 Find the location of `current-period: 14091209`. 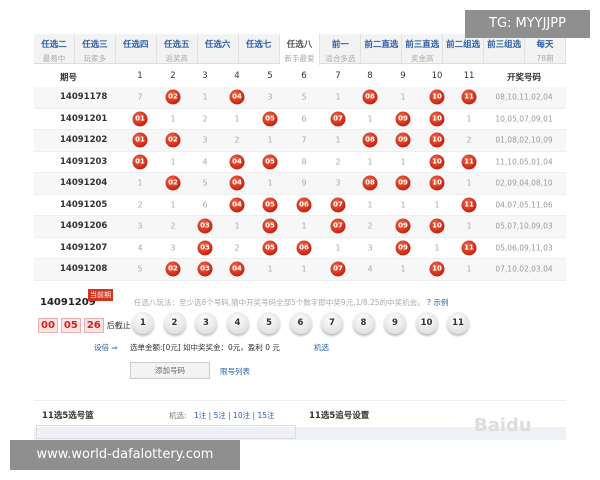

current-period: 14091209 is located at coordinates (68, 302).